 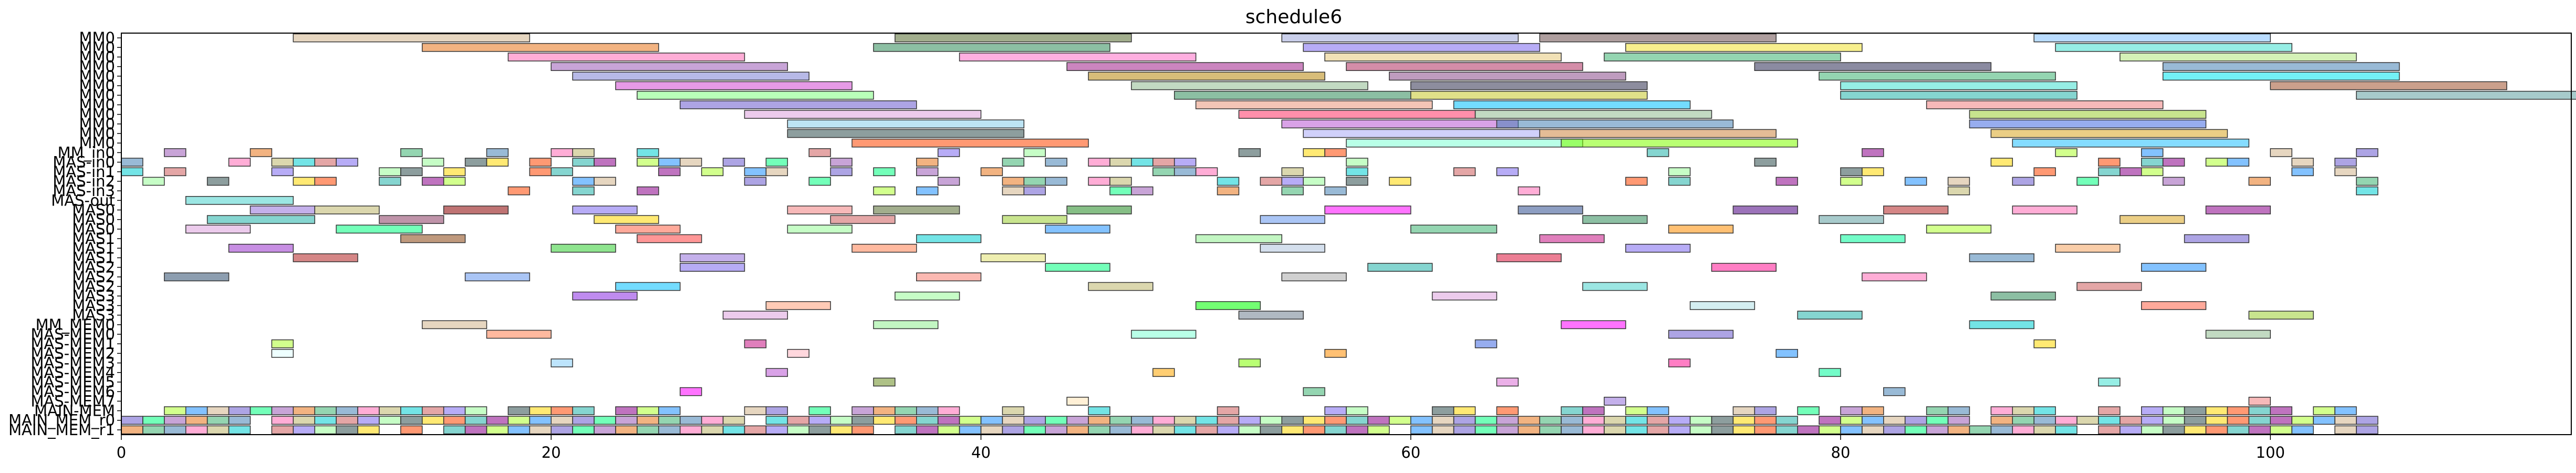 I want to click on y-tick-label: MAS1, so click(x=93, y=239).